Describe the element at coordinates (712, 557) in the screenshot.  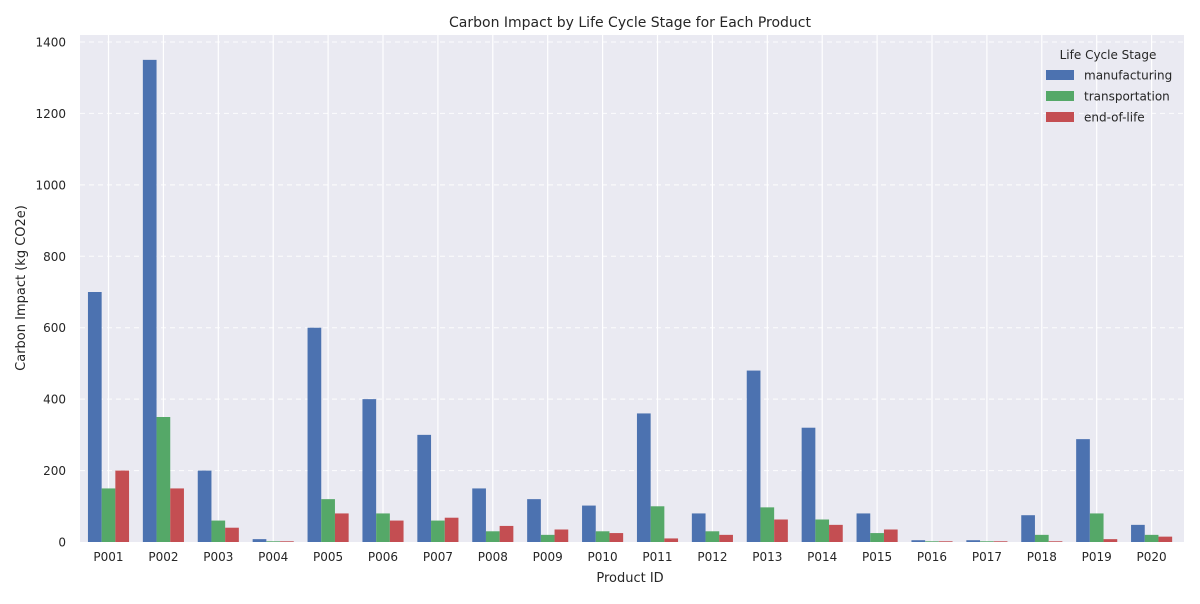
I see `x-tick-label: P012` at that location.